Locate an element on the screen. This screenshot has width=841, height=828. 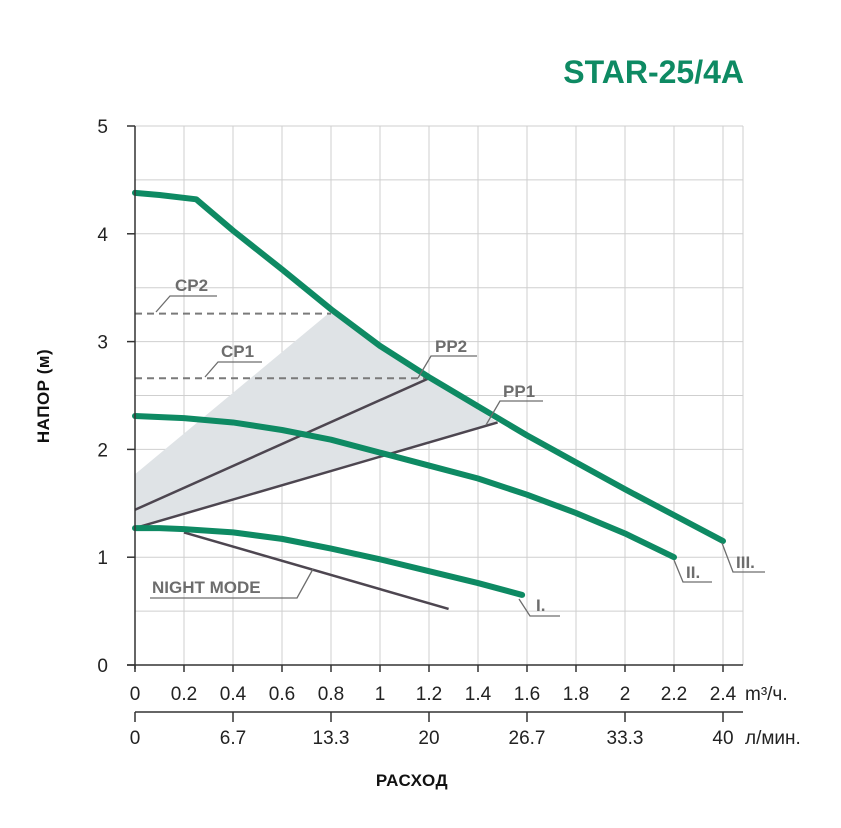
x-tick-label: 2.2 is located at coordinates (674, 694).